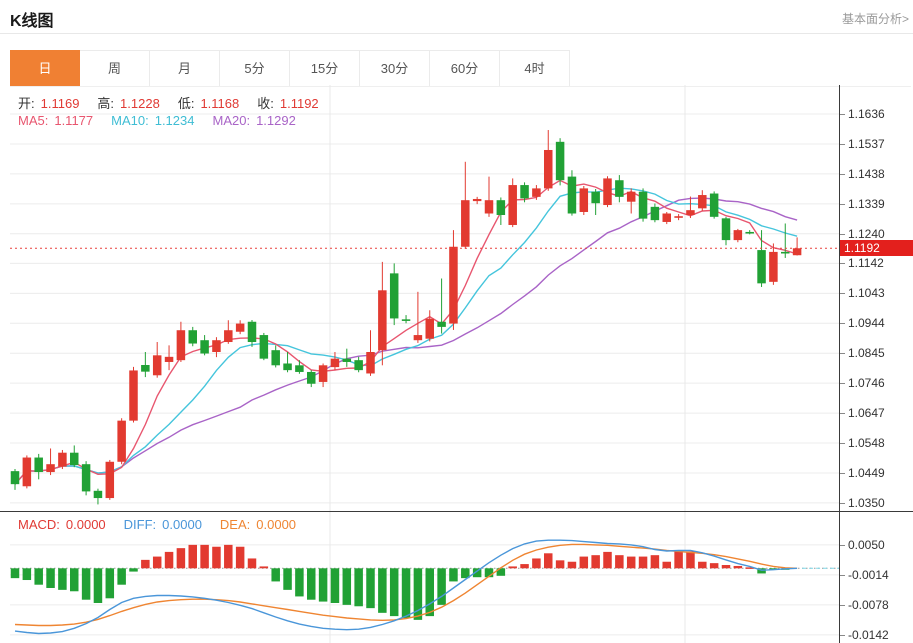 Image resolution: width=913 pixels, height=643 pixels. I want to click on high-label: 高:, so click(106, 103).